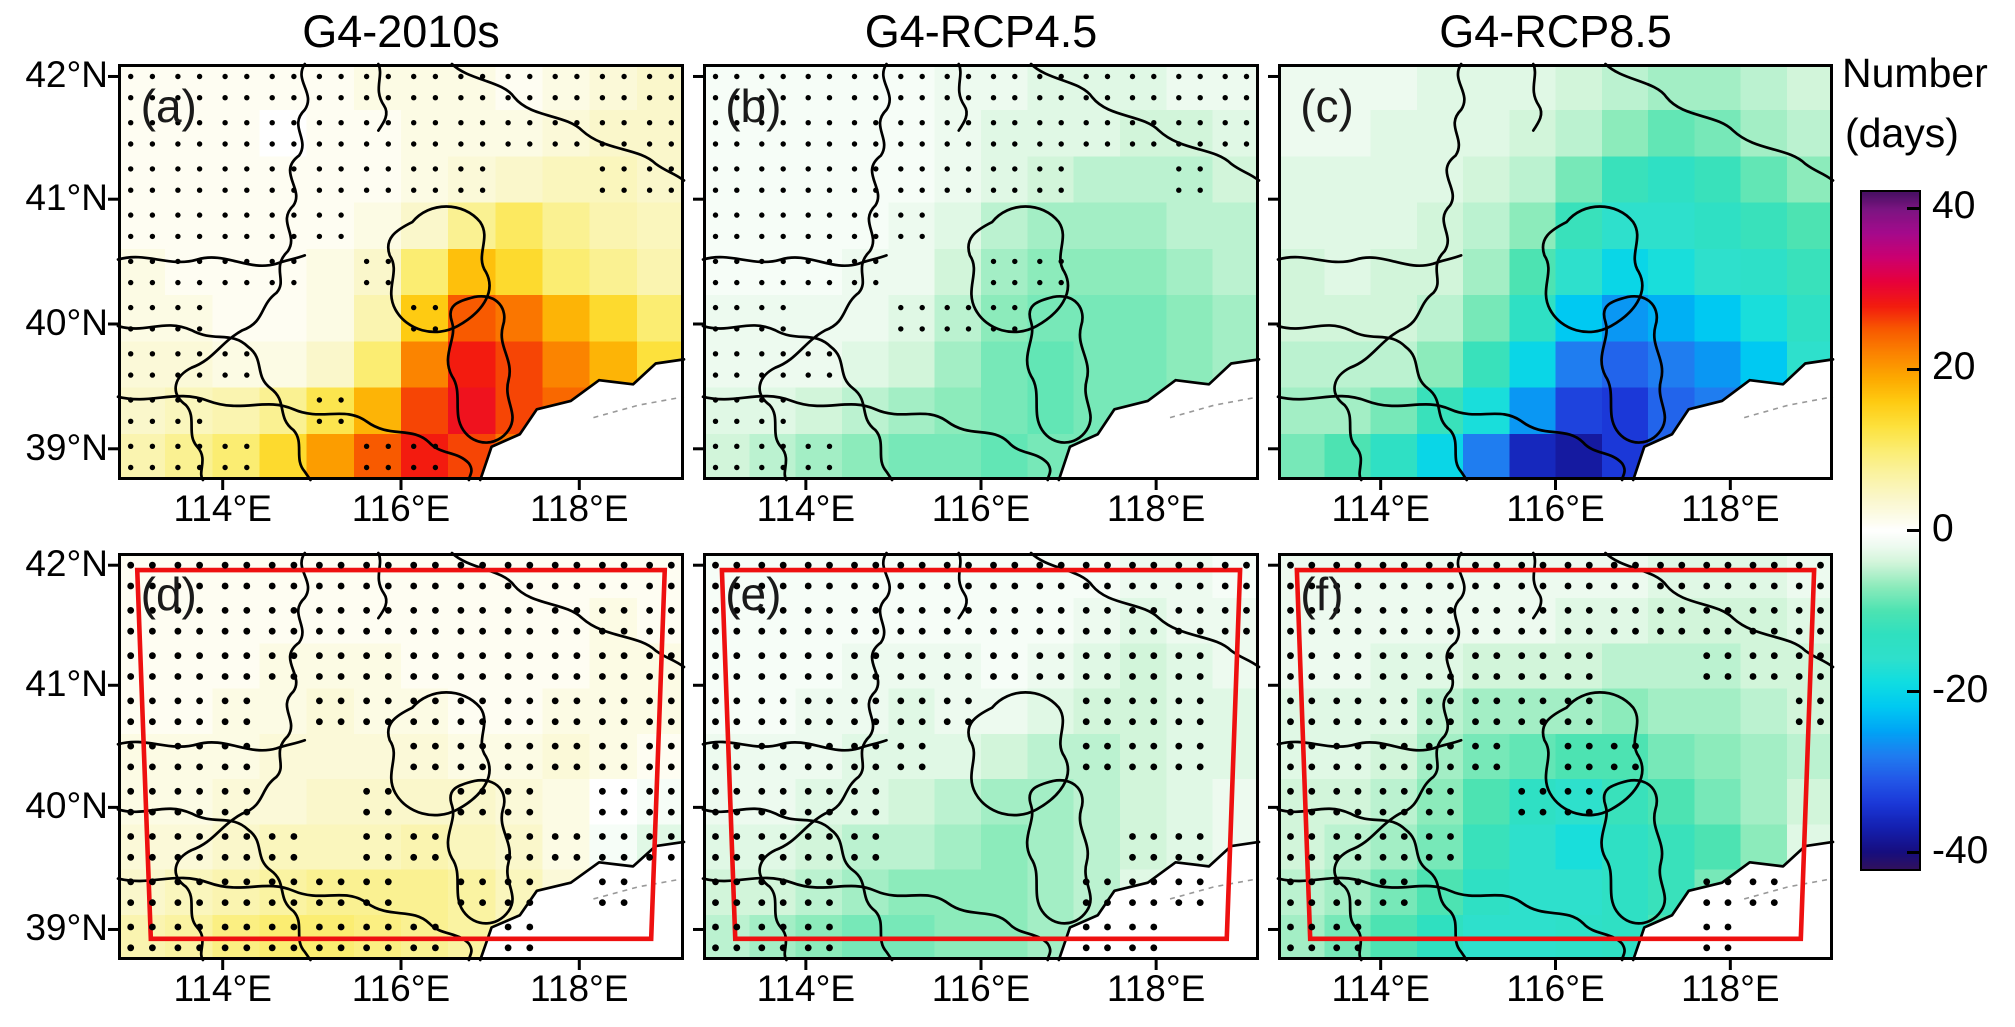  Describe the element at coordinates (1555, 31) in the screenshot. I see `column-title-g4-rcp85: G4-RCP8.5` at that location.